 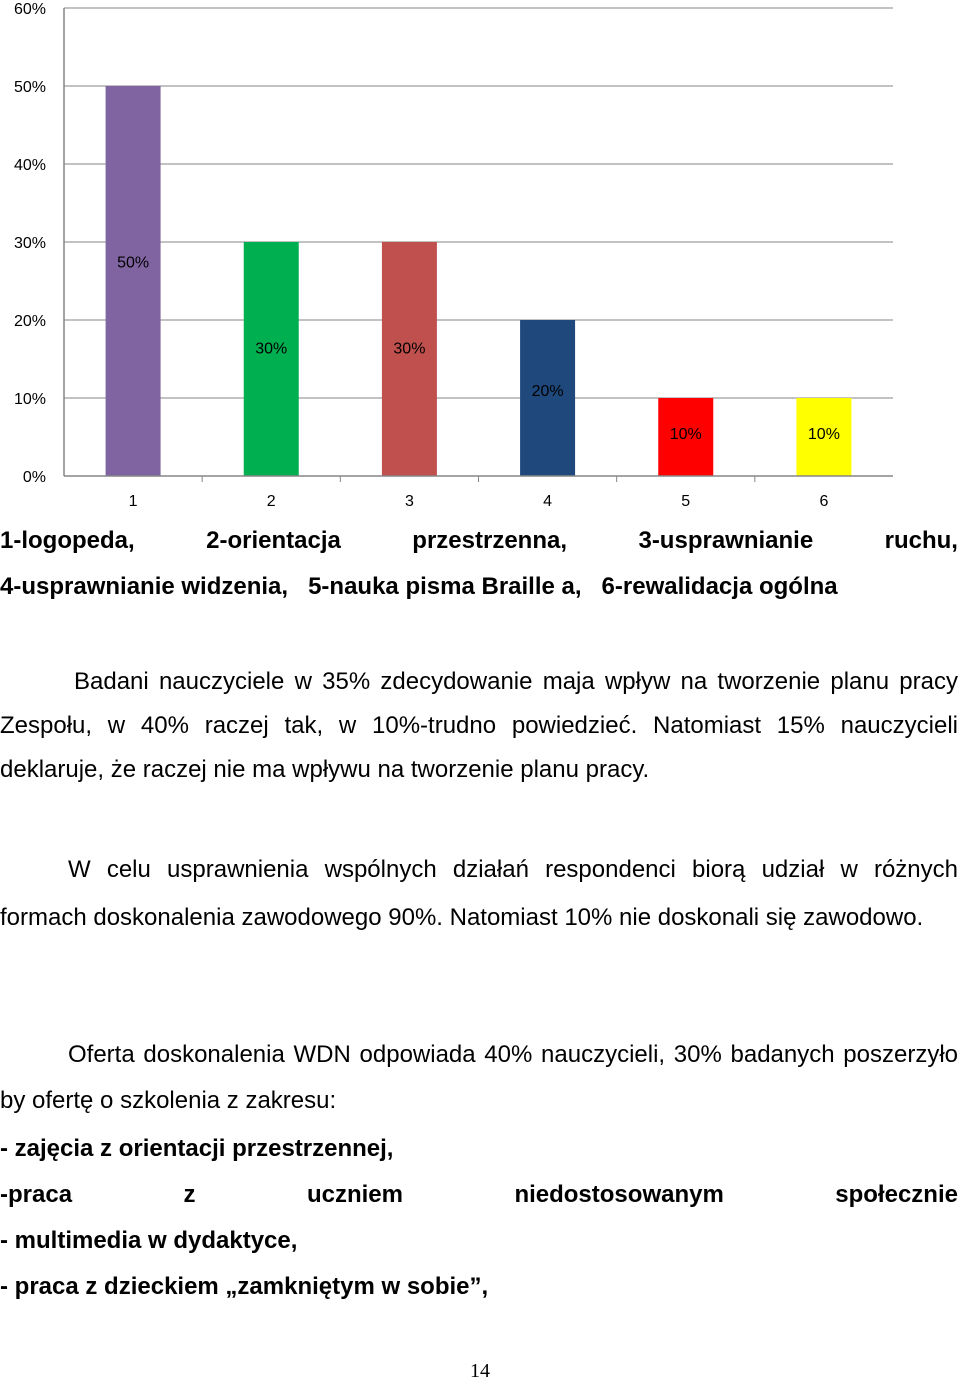 What do you see at coordinates (685, 501) in the screenshot?
I see `x-tick-label: 5` at bounding box center [685, 501].